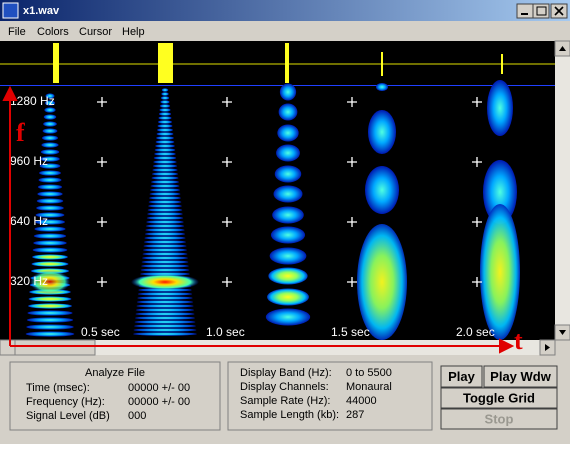  What do you see at coordinates (55, 347) in the screenshot?
I see `scroll-thumb` at bounding box center [55, 347].